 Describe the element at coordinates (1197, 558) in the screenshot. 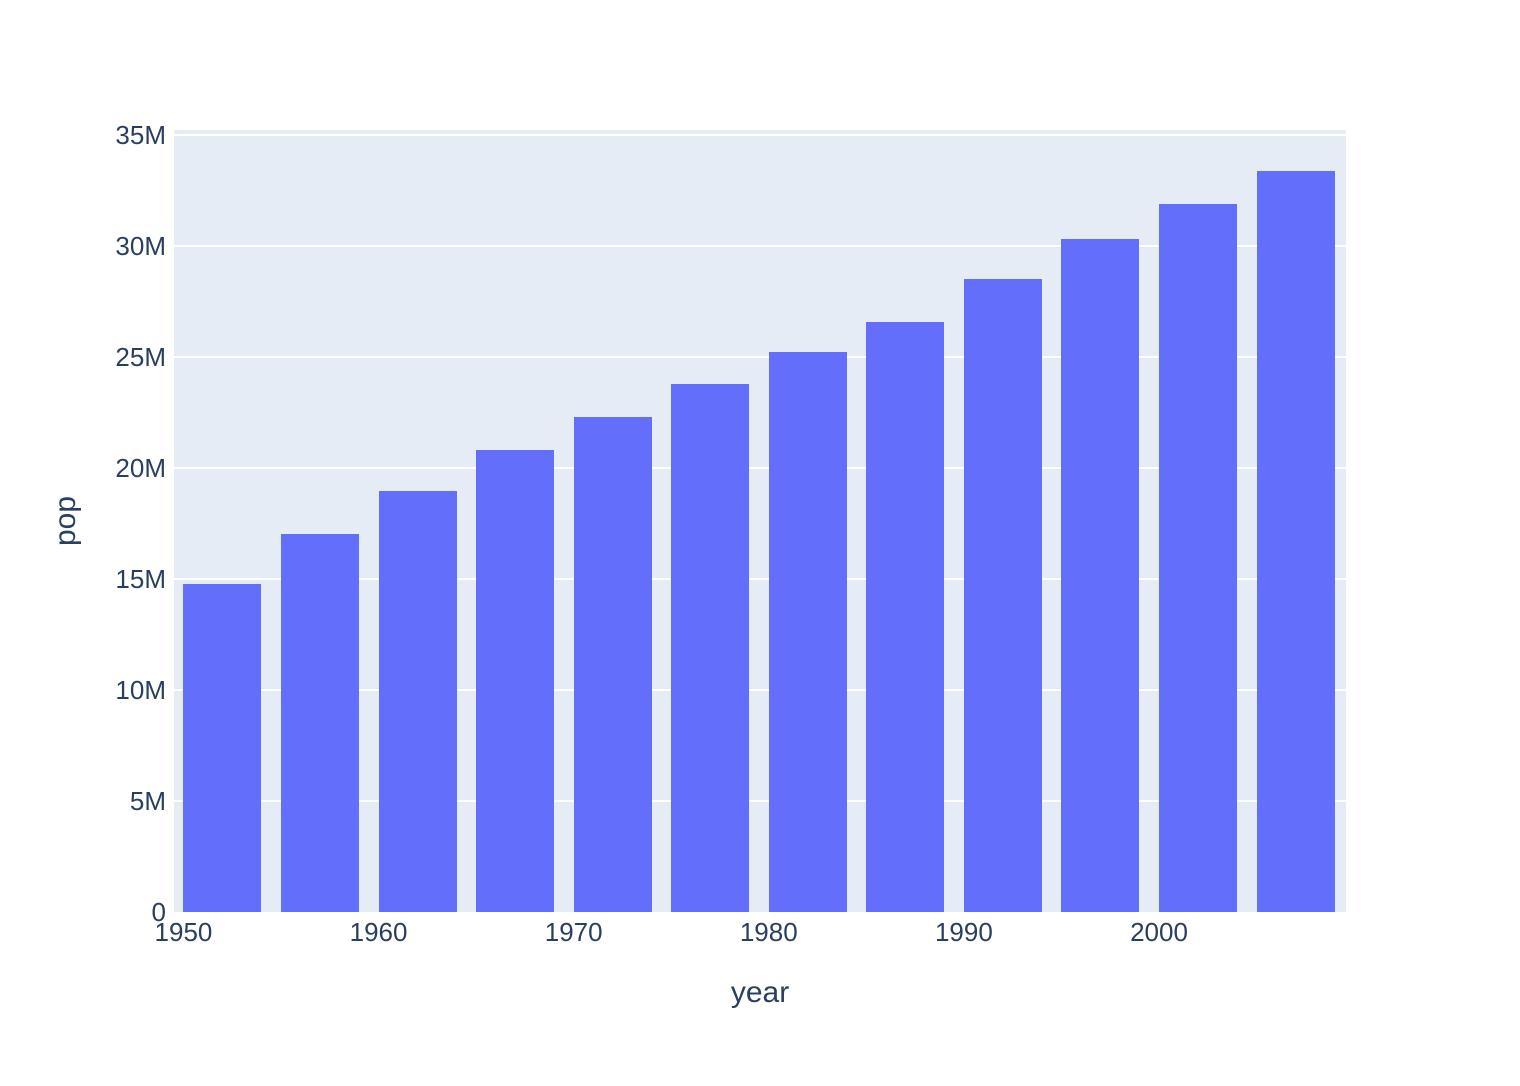

I see `bar-2002` at that location.